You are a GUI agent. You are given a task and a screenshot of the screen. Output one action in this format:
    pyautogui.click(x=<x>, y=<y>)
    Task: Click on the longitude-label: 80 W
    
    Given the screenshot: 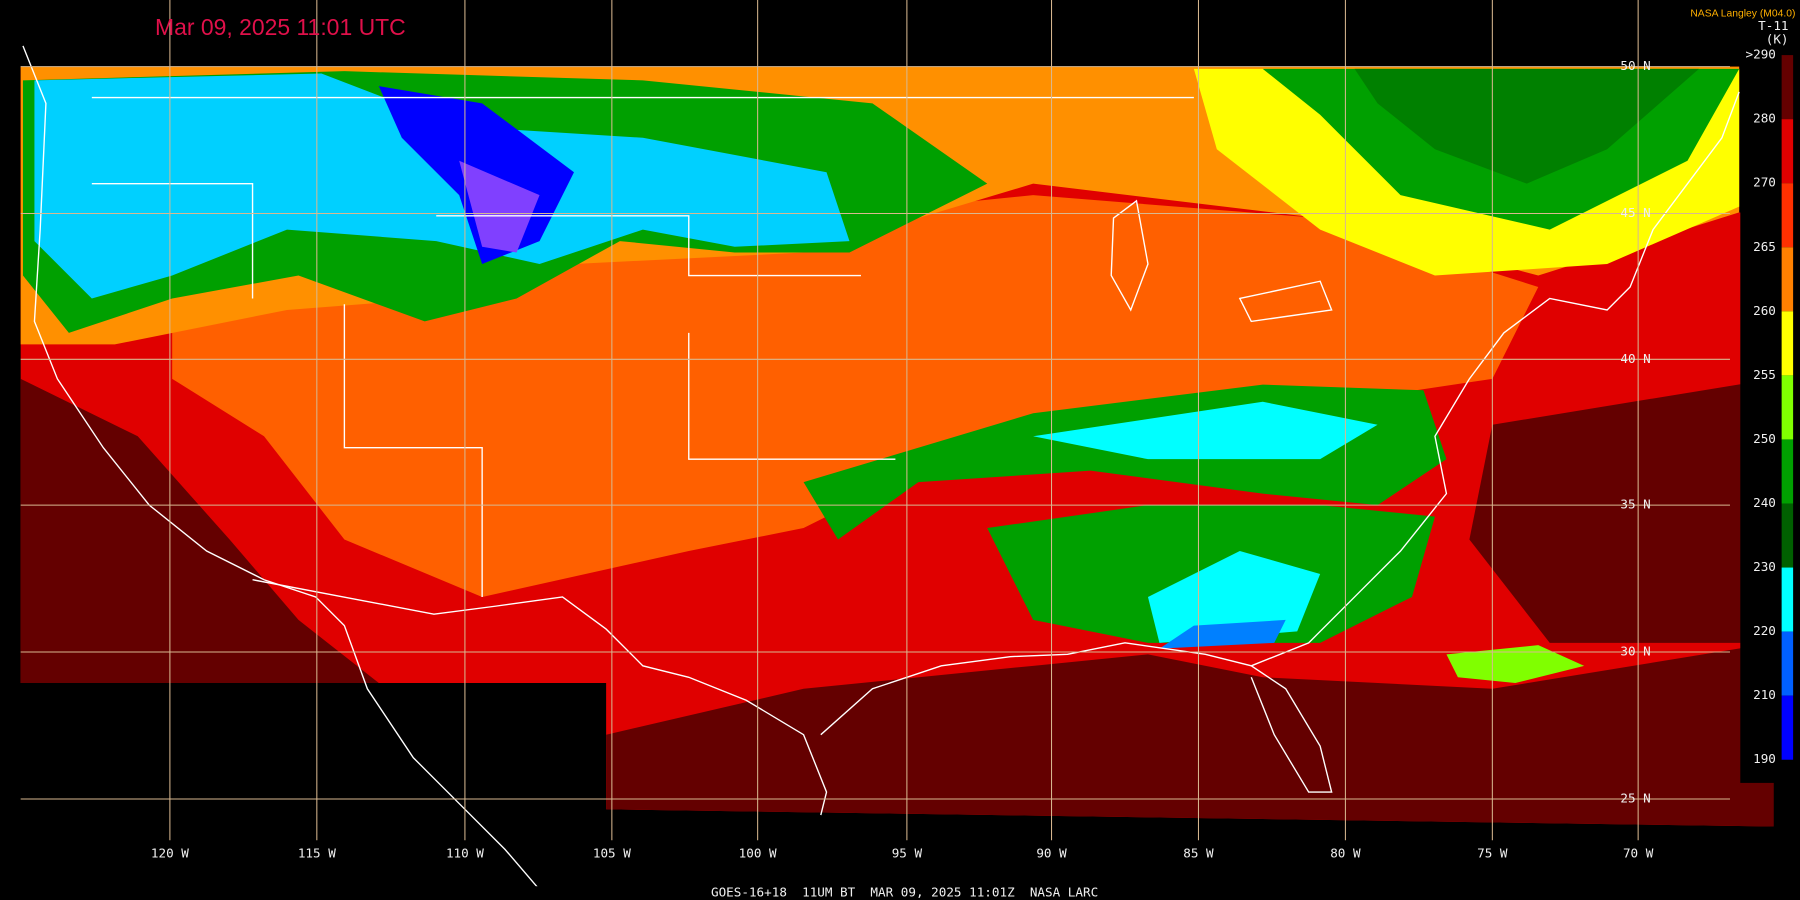 What is the action you would take?
    pyautogui.click(x=1345, y=853)
    